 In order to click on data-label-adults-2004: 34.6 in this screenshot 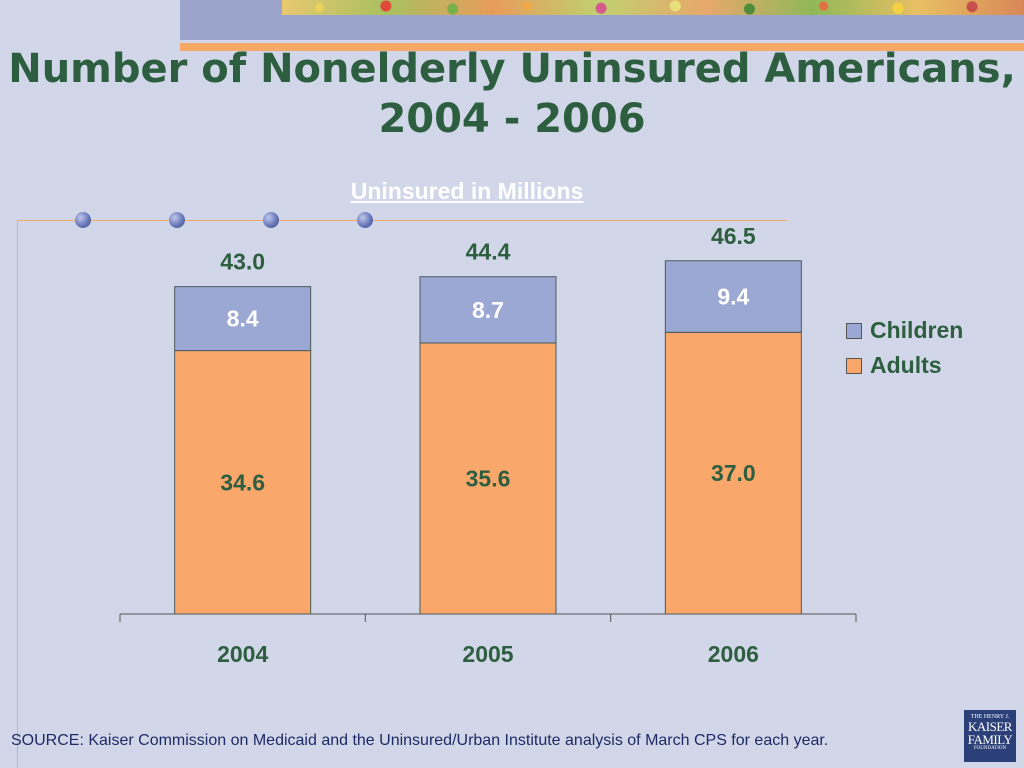, I will do `click(242, 482)`.